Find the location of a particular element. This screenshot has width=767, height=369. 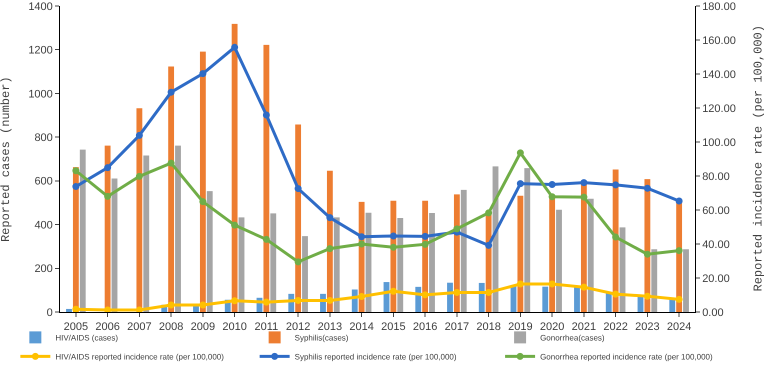

x-tick-label: 2013 is located at coordinates (330, 327).